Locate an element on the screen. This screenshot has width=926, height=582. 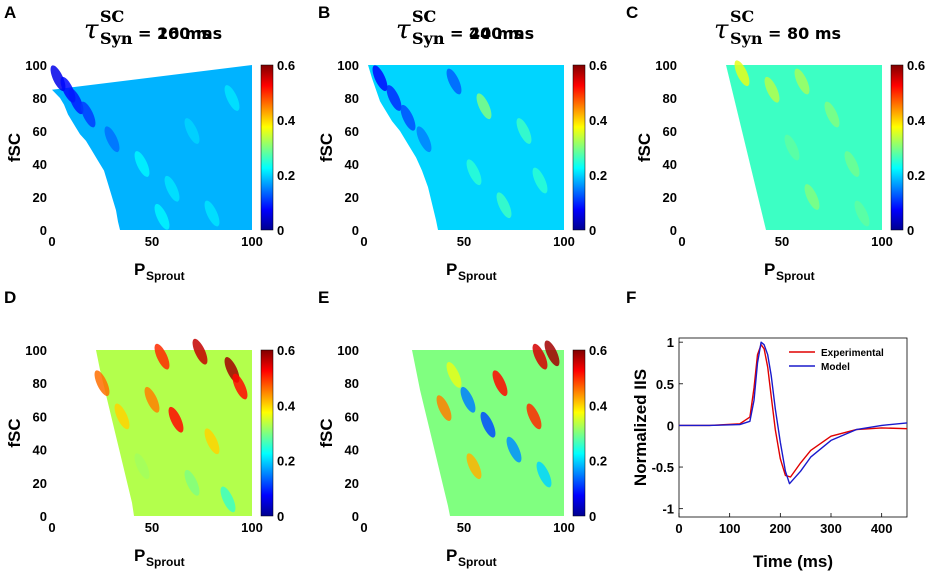
legend: Experimental Model is located at coordinates (836, 360).